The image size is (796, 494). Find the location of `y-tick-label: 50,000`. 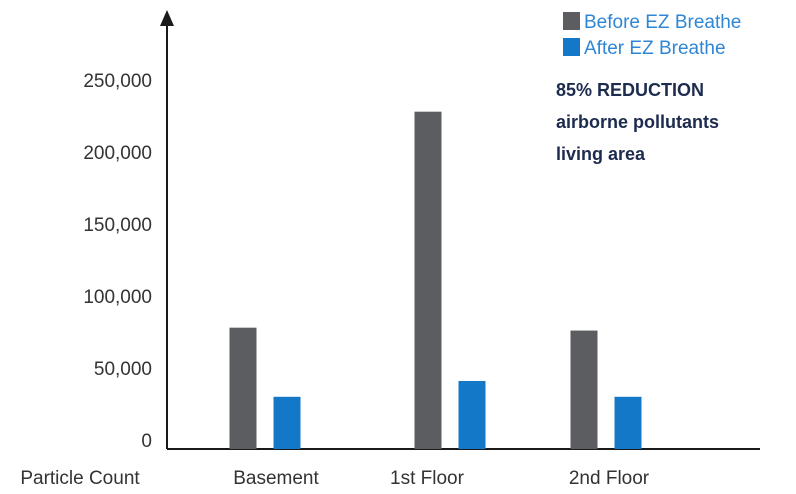

y-tick-label: 50,000 is located at coordinates (123, 369).